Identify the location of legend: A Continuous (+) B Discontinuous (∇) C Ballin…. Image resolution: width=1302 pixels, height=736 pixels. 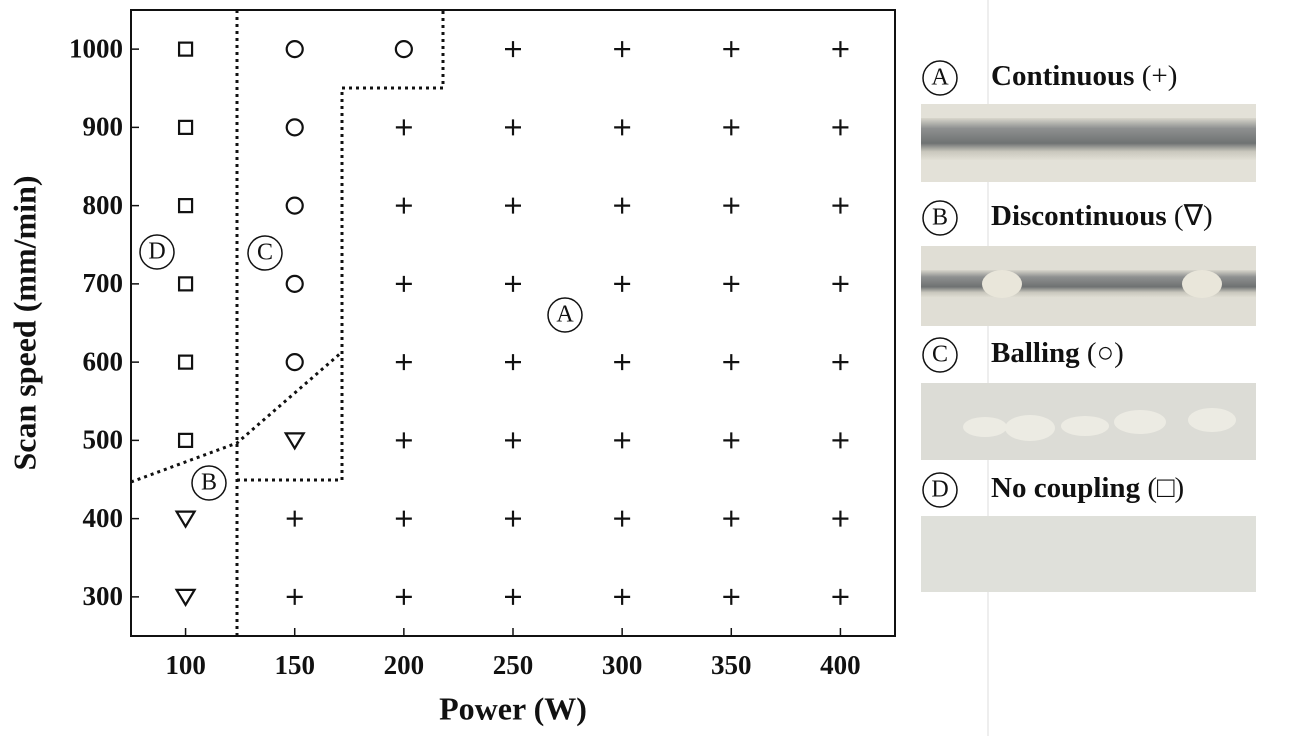
(1067, 284).